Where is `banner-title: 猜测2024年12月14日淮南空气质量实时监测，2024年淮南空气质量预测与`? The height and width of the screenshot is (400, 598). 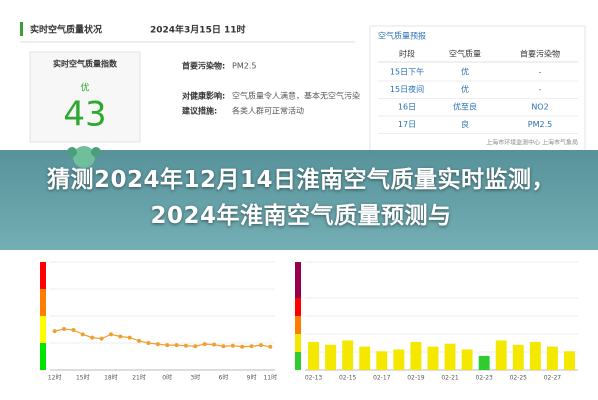
banner-title: 猜测2024年12月14日淮南空气质量实时监测，2024年淮南空气质量预测与 is located at coordinates (301, 198).